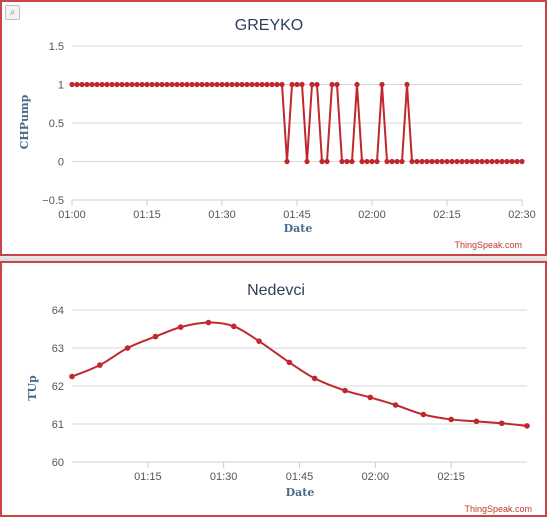  What do you see at coordinates (12, 12) in the screenshot?
I see `zoom-icon: ⌕` at bounding box center [12, 12].